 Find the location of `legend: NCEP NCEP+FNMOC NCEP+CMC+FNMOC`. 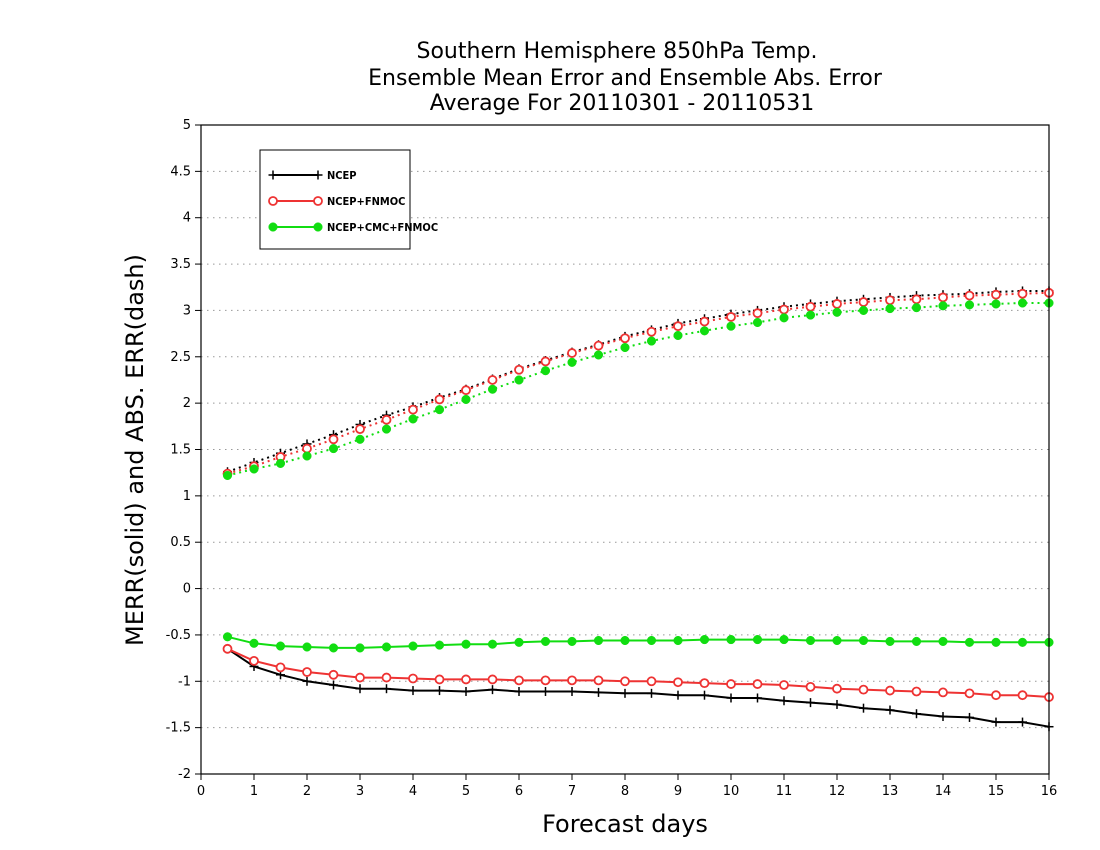

legend: NCEP NCEP+FNMOC NCEP+CMC+FNMOC is located at coordinates (348, 199).